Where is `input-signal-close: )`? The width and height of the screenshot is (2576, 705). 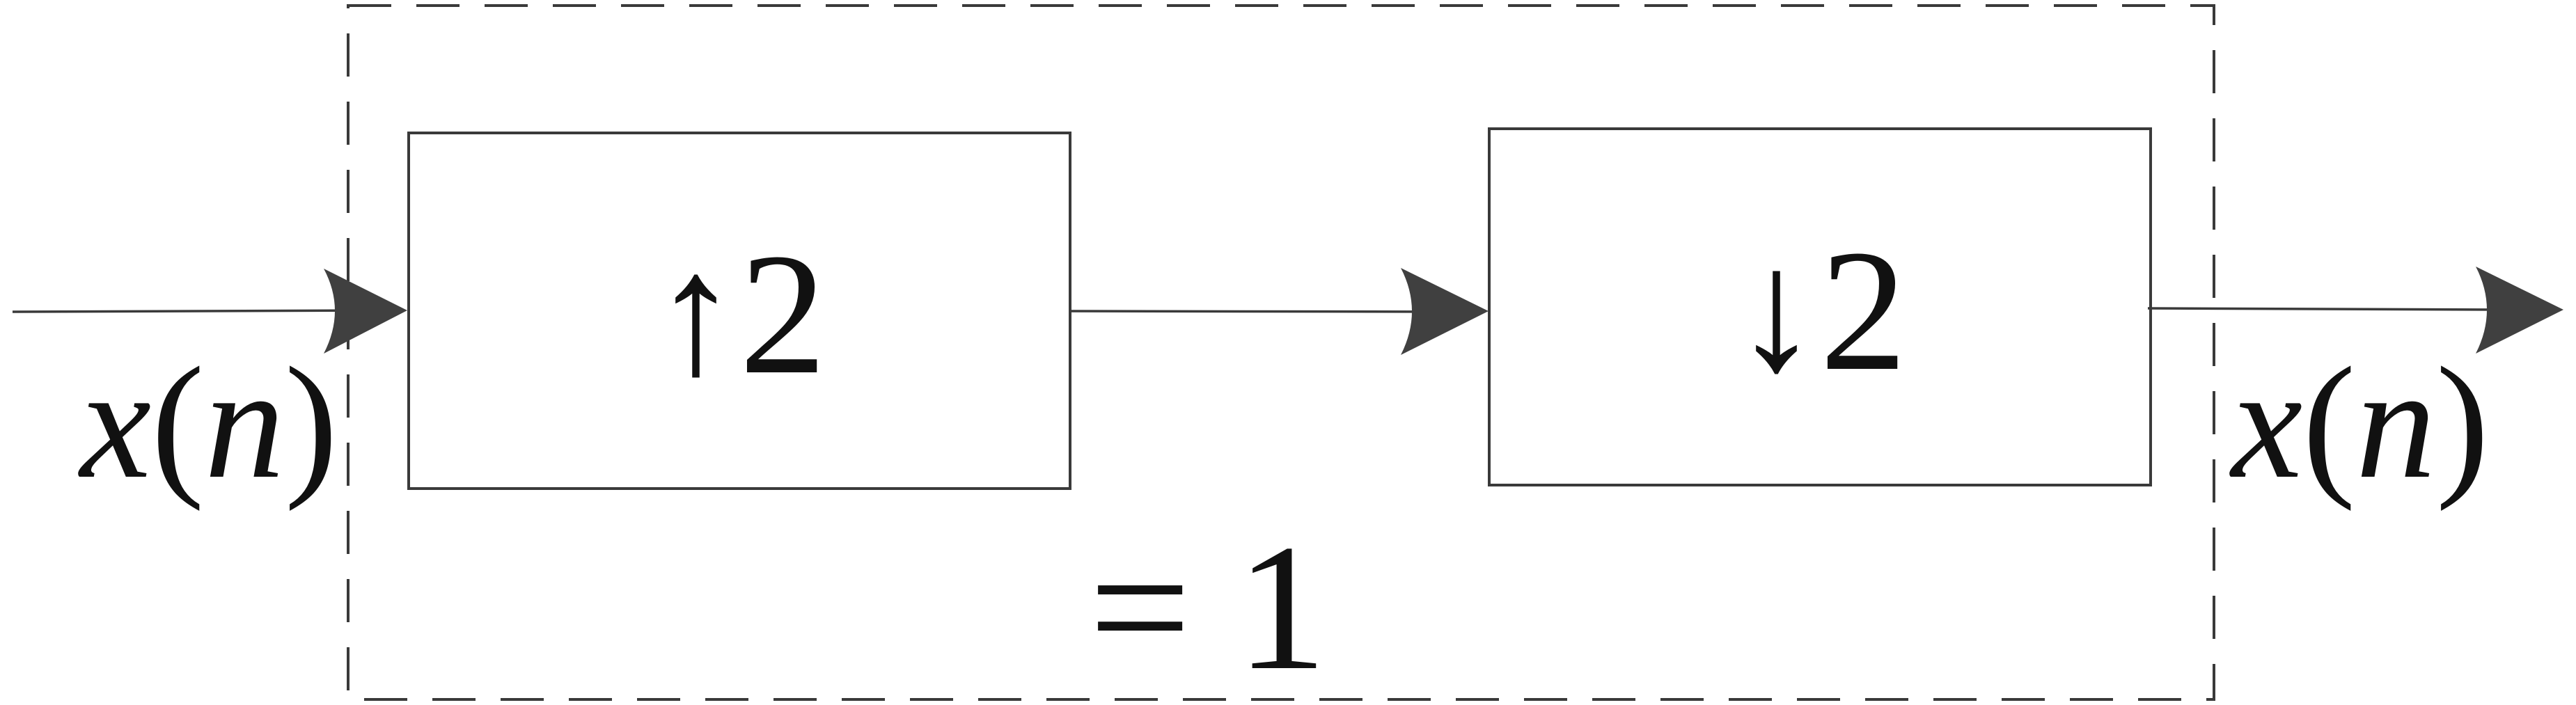
input-signal-close: ) is located at coordinates (311, 423).